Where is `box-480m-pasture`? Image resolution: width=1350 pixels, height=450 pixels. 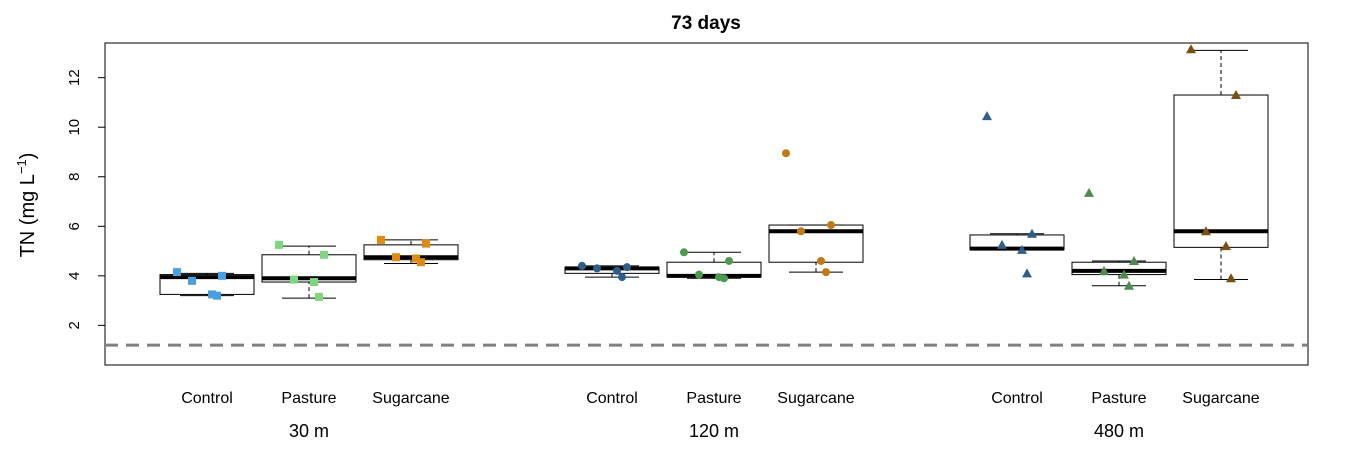
box-480m-pasture is located at coordinates (1119, 238).